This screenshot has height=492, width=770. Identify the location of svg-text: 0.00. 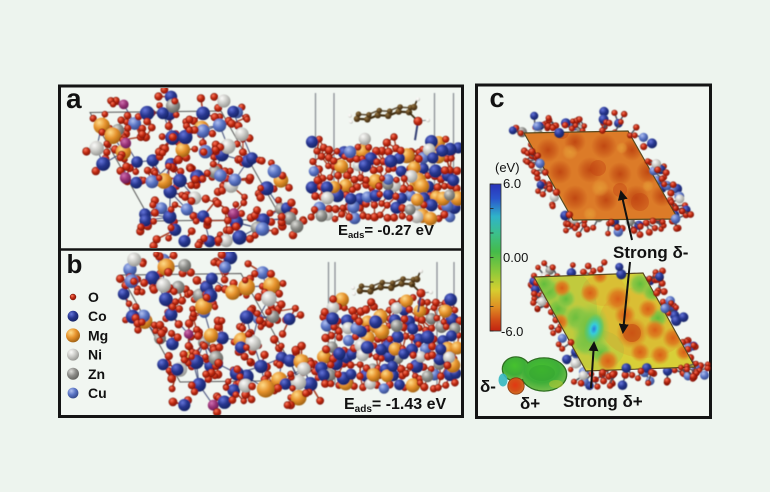
(515, 257).